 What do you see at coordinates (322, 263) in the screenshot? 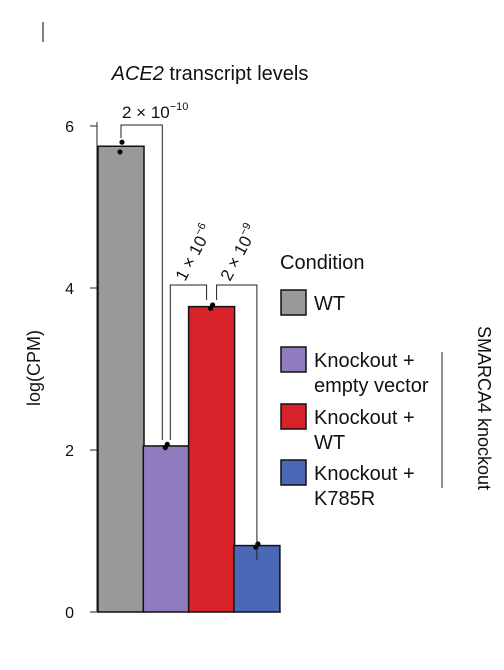
I see `legend-title: Condition` at bounding box center [322, 263].